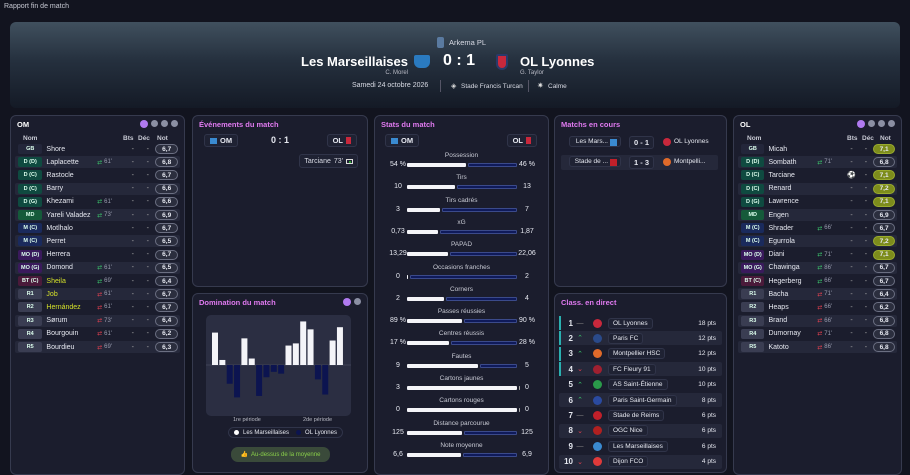 The width and height of the screenshot is (910, 475). Describe the element at coordinates (97, 202) in the screenshot. I see `player-row: D (G) Khezami ⇄ 61' - -6,6` at that location.